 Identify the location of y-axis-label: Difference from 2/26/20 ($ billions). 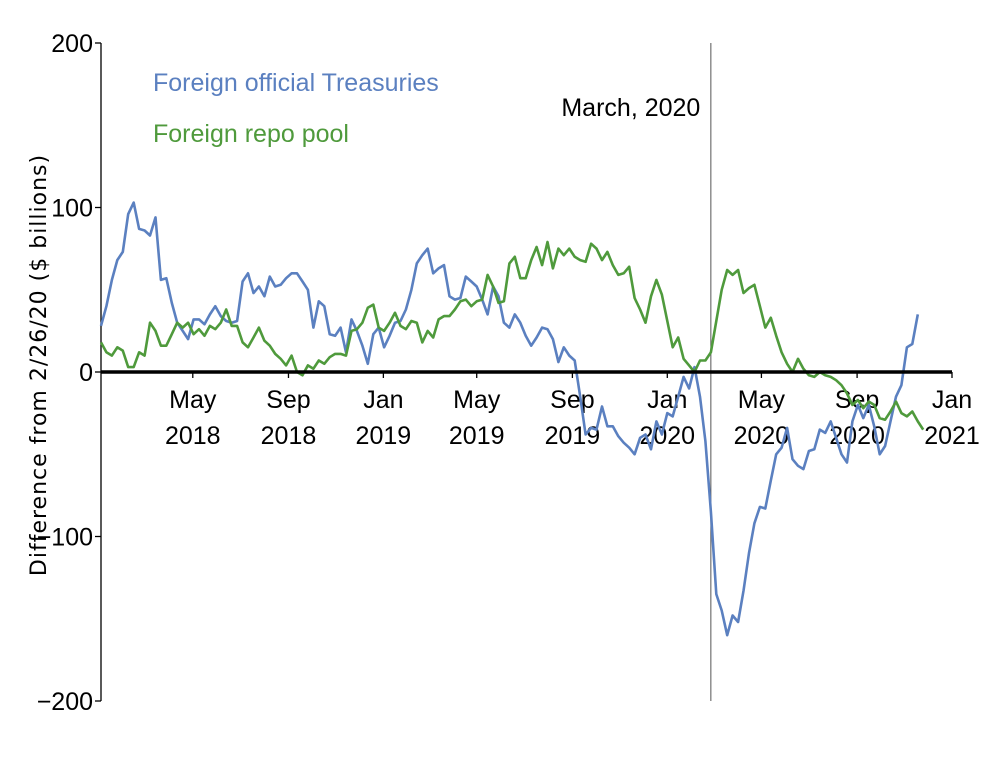
(39, 365).